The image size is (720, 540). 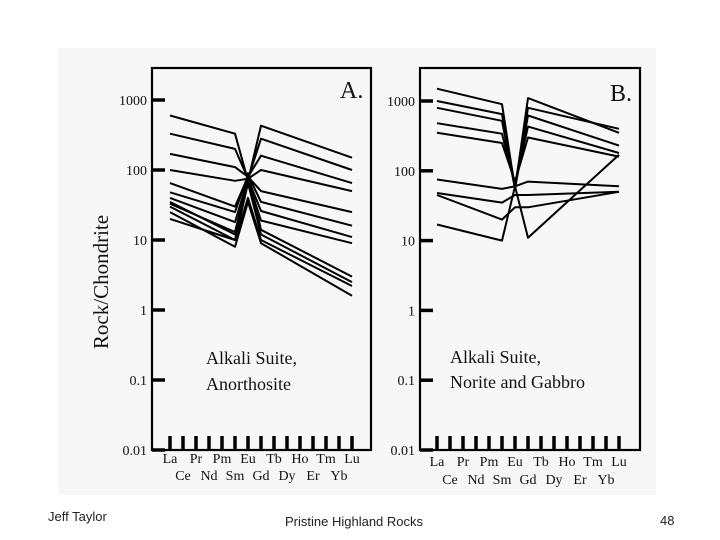 I want to click on chart-title-line: Norite and Gabbro, so click(x=517, y=382).